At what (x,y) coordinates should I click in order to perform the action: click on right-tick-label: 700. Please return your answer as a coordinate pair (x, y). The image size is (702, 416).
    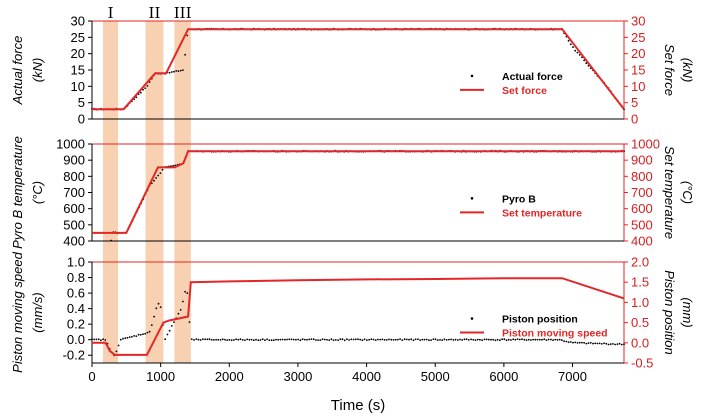
    Looking at the image, I should click on (642, 192).